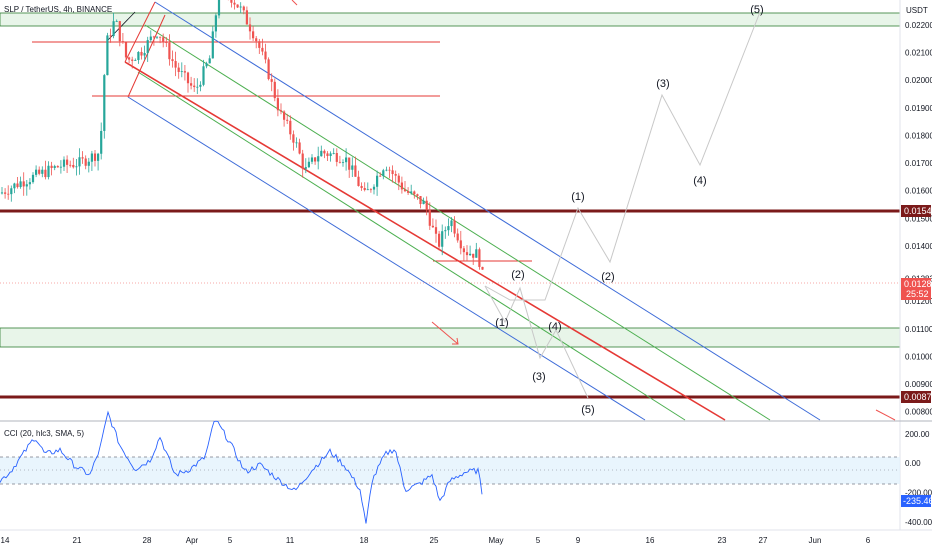  I want to click on price-tick-label: 0.01400, so click(918, 246).